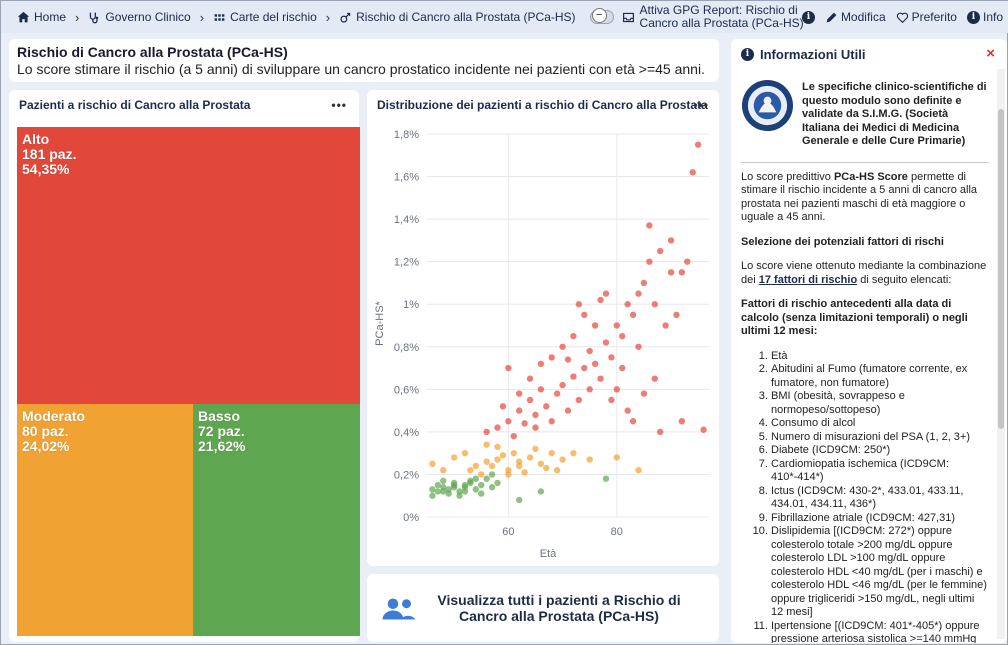 Image resolution: width=1008 pixels, height=645 pixels. I want to click on breadcrumb-label: Rischio di Cancro alla Prostata (PCa-HS), so click(466, 17).